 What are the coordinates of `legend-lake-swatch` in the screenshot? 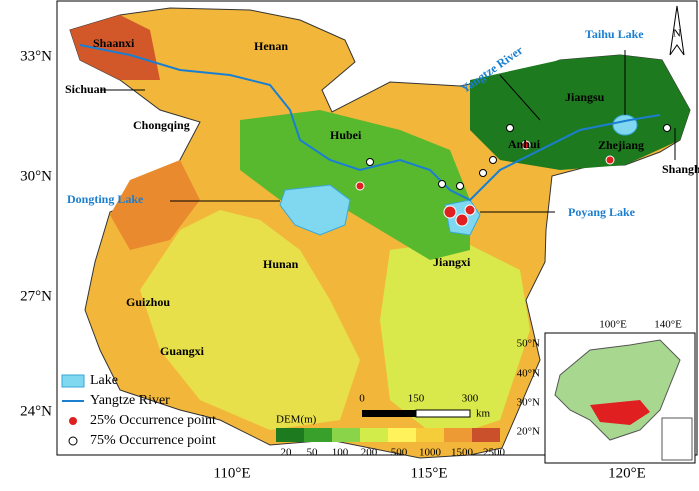 It's located at (73, 381).